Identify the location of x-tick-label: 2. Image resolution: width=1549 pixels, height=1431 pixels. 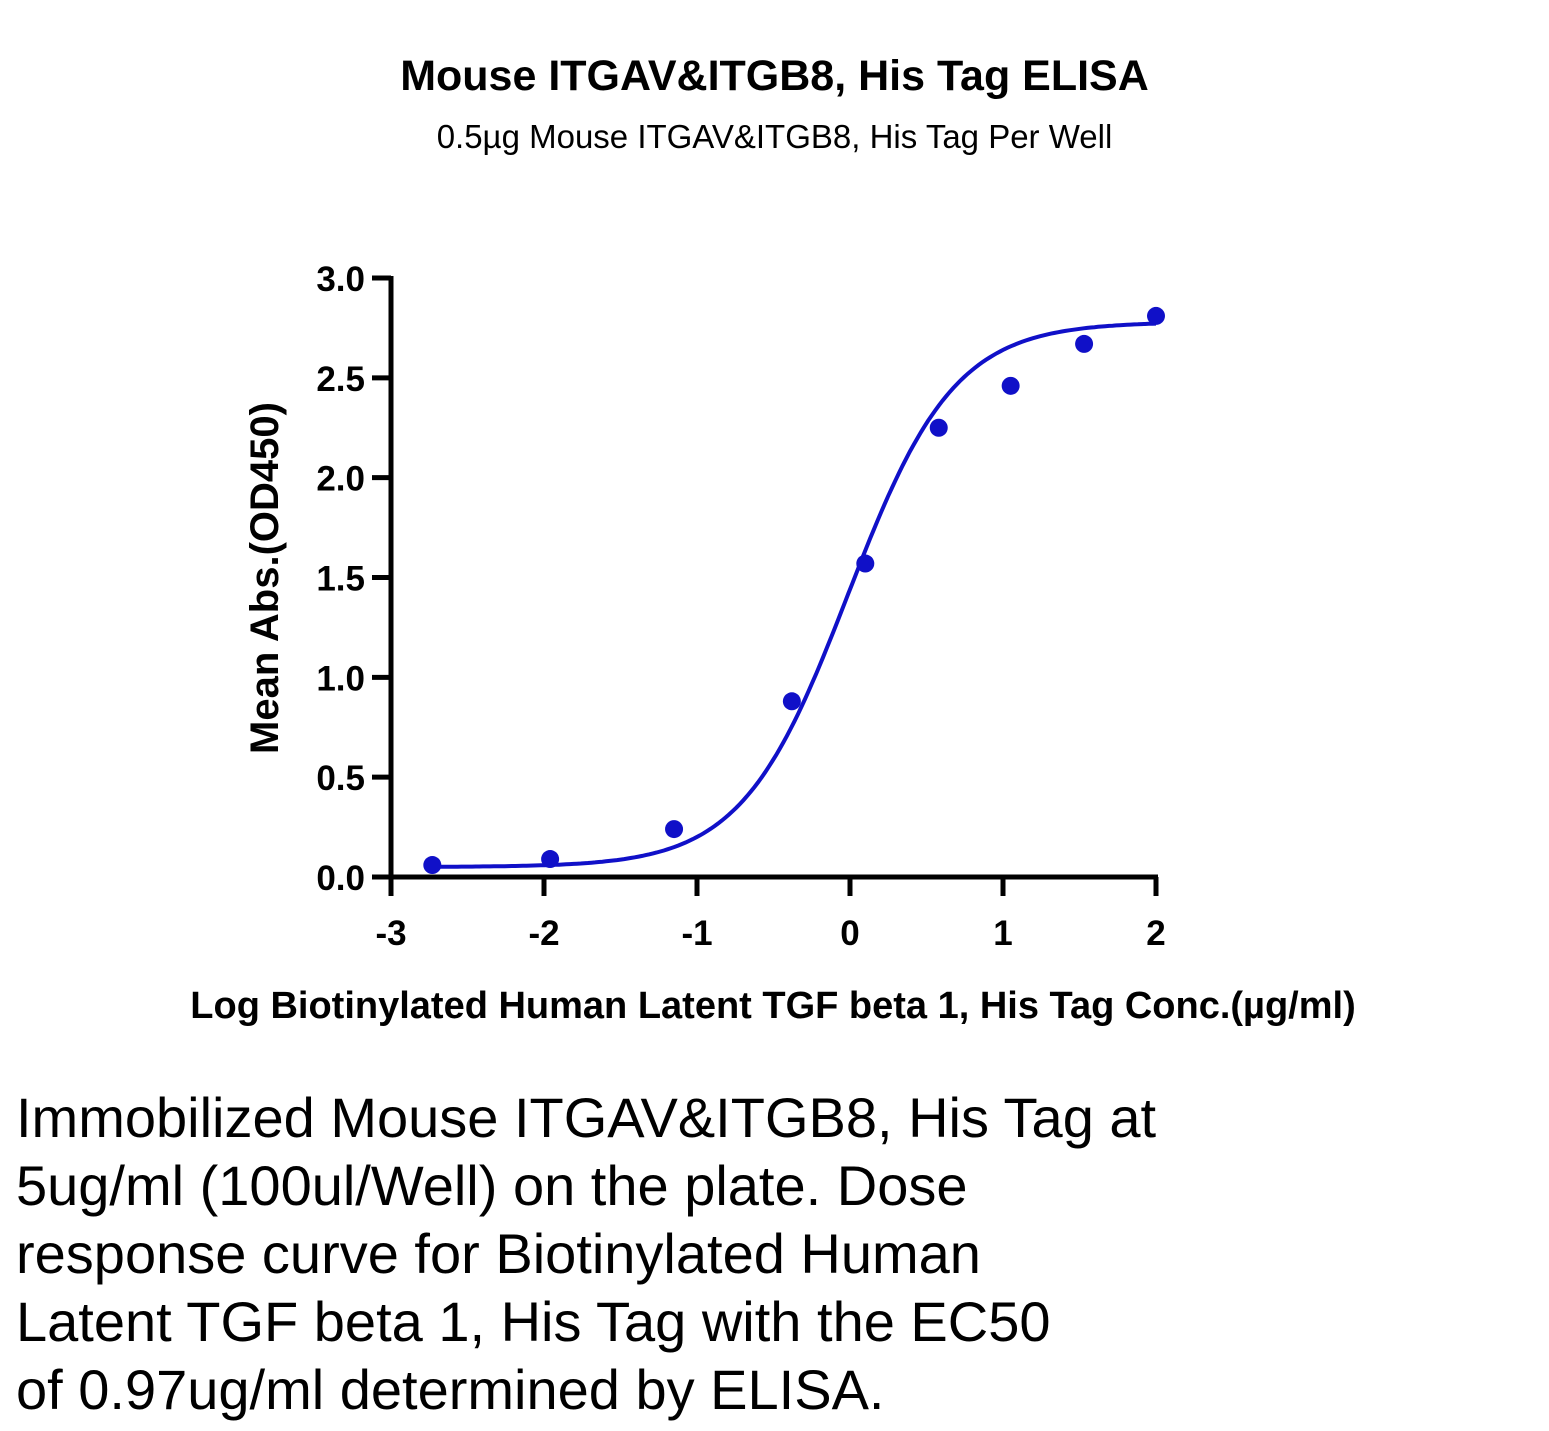
(1155, 933).